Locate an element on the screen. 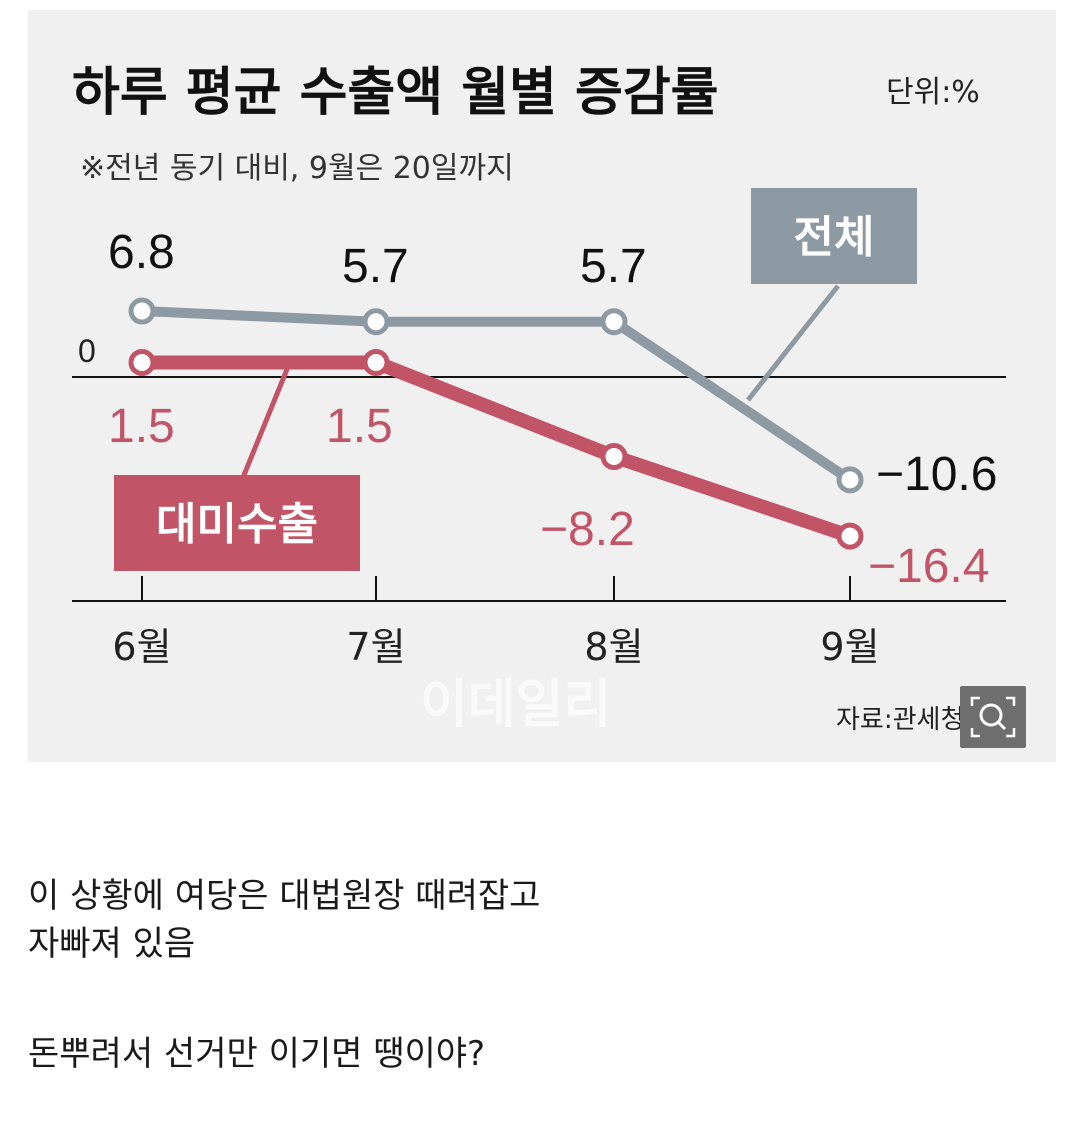  post-line-1: 이 상황에 여당은 대법원장 때려잡고 is located at coordinates (284, 896).